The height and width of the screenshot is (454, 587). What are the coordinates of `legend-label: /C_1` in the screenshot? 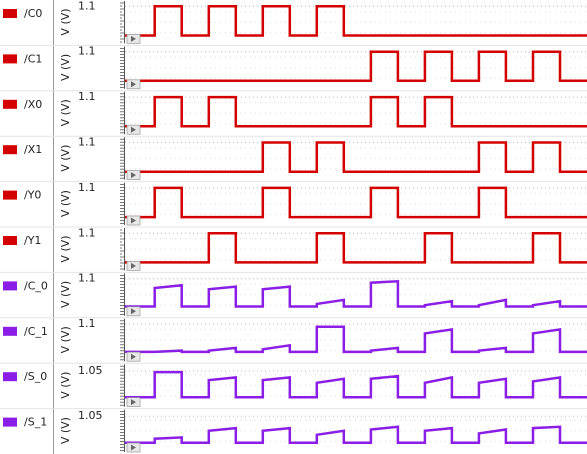 It's located at (36, 331).